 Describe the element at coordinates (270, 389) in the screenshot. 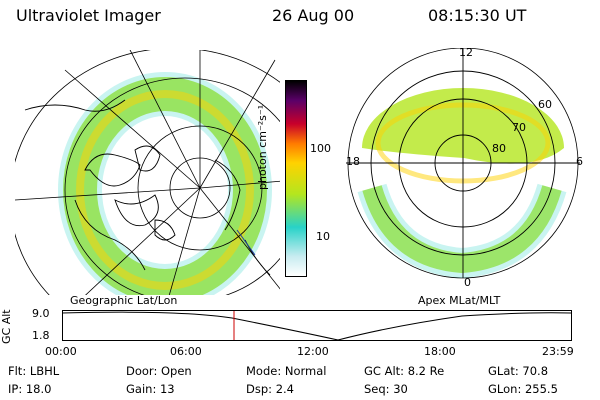

I see `info-dsp: Dsp: 2.4` at that location.